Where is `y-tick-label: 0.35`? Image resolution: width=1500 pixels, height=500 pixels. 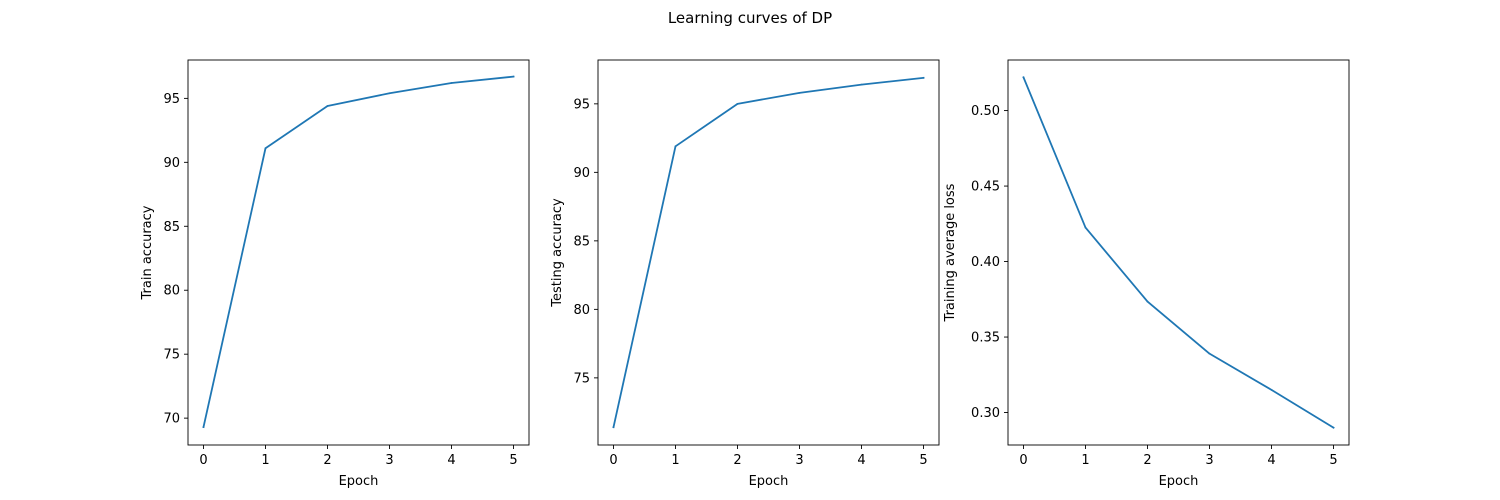 y-tick-label: 0.35 is located at coordinates (985, 338).